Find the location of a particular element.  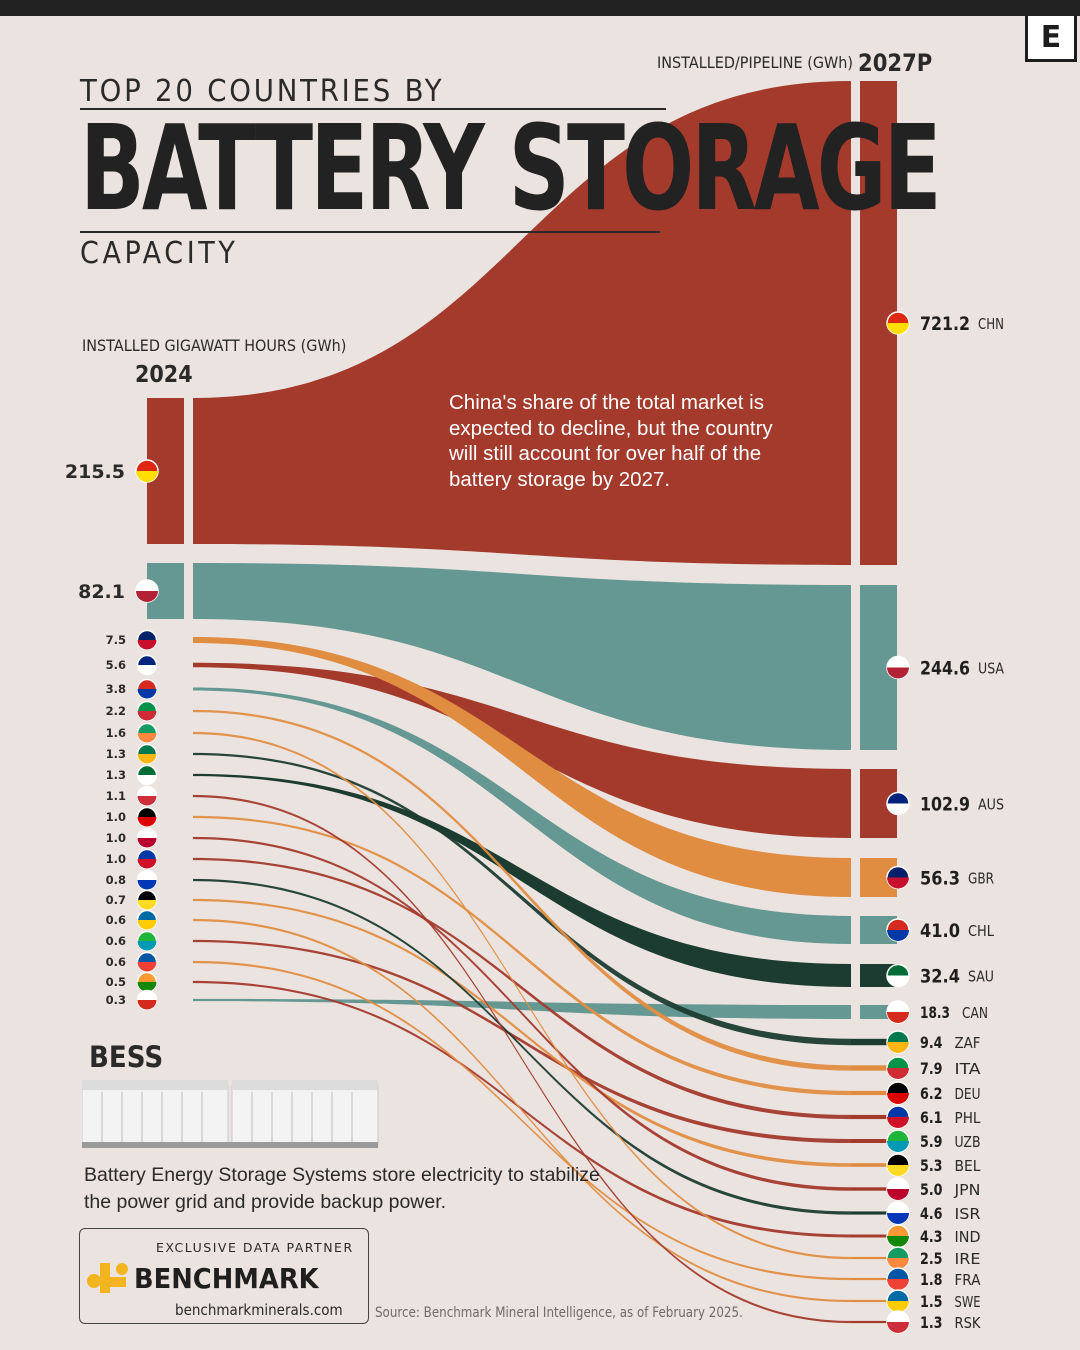

flag-left-aus-detail is located at coordinates (147, 670).